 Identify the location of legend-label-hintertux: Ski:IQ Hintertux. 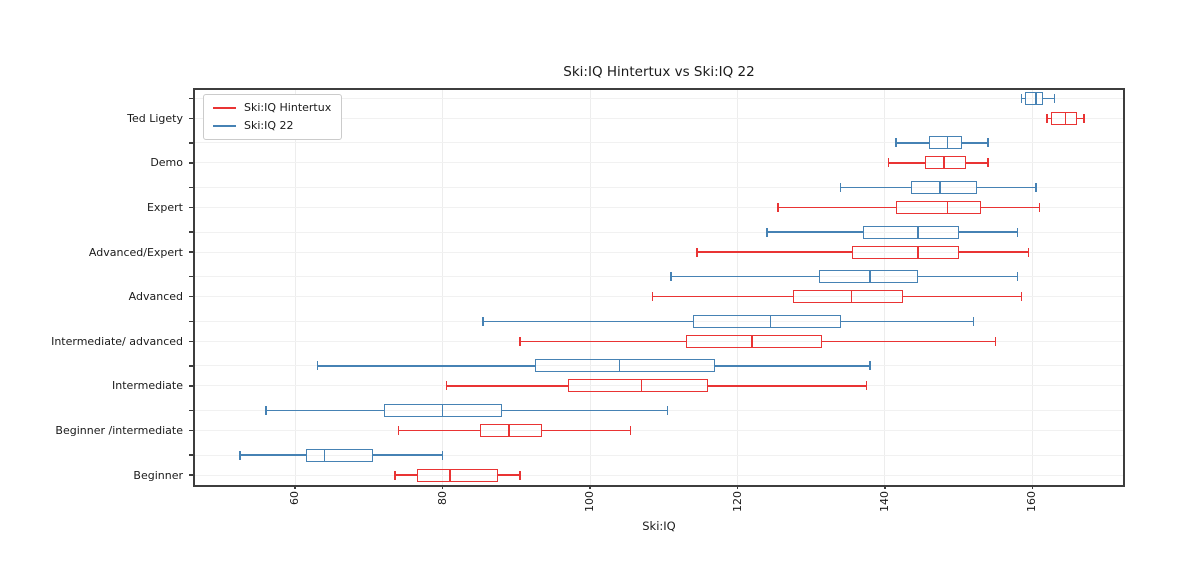
(288, 107).